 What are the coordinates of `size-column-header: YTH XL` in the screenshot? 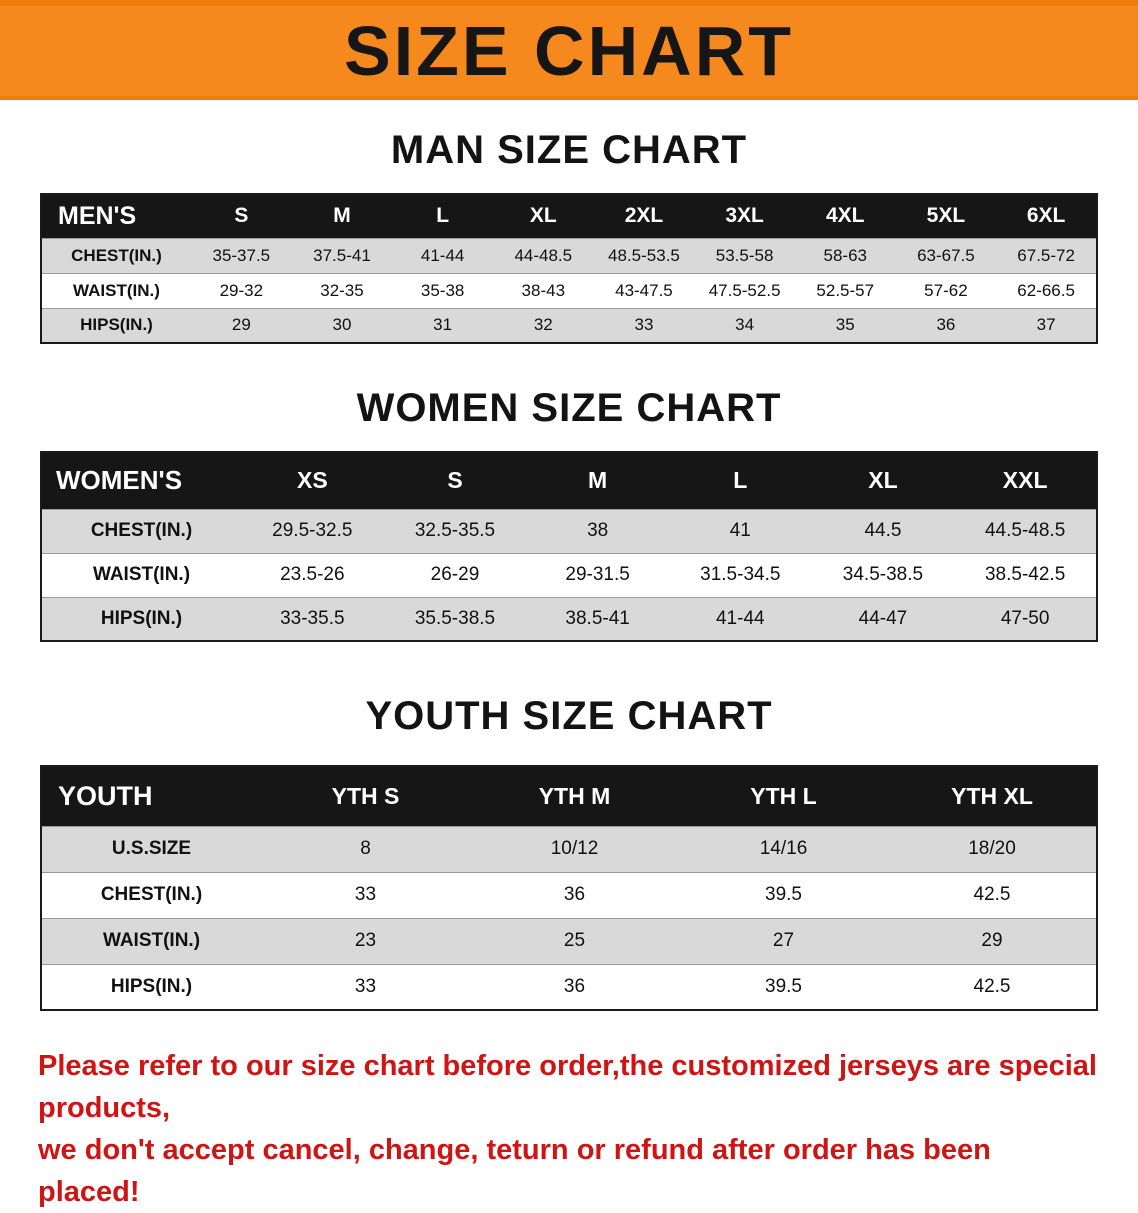 It's located at (992, 796).